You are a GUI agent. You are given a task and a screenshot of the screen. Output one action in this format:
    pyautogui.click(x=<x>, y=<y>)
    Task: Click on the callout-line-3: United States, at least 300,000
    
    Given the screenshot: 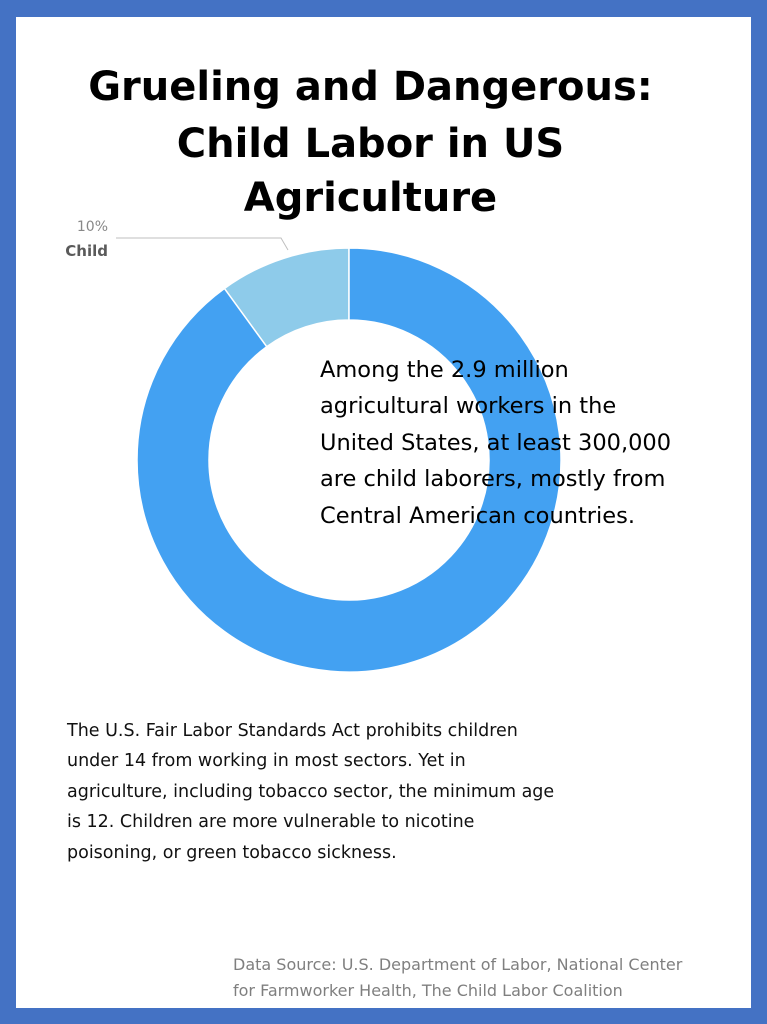 What is the action you would take?
    pyautogui.click(x=496, y=443)
    